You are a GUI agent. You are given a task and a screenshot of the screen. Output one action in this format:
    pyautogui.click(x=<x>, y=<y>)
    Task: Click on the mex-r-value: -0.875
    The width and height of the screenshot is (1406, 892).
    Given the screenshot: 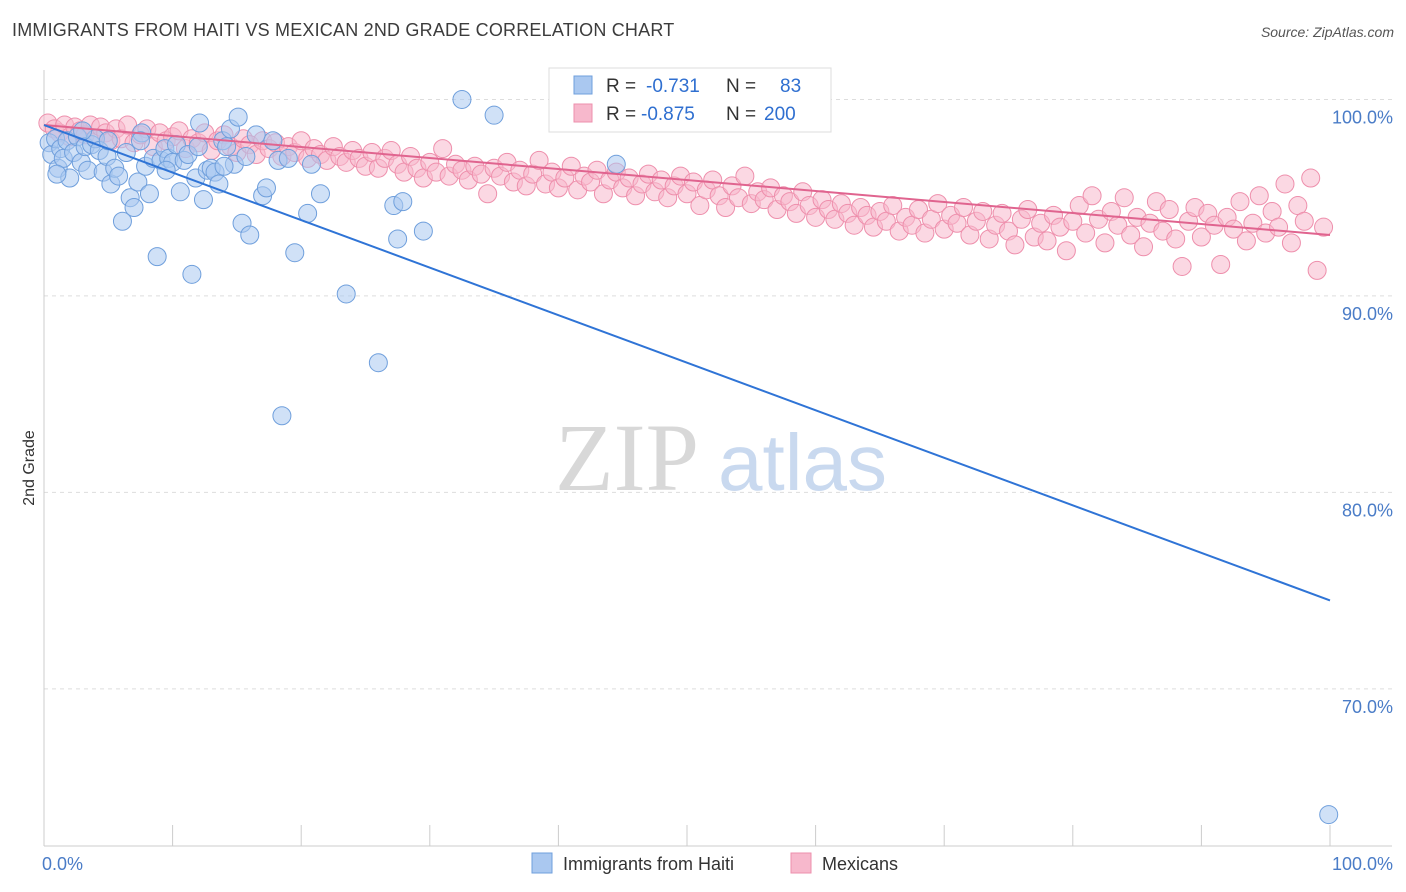 What is the action you would take?
    pyautogui.click(x=668, y=114)
    